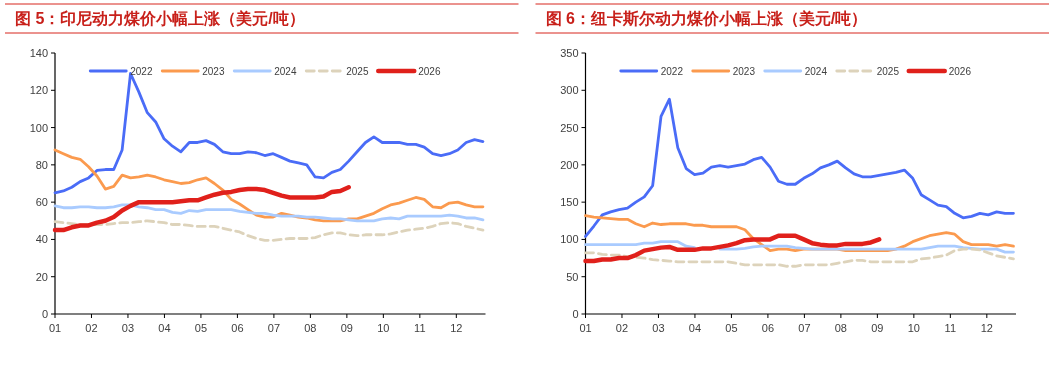 The width and height of the screenshot is (1061, 378). I want to click on y-tick-label: 200, so click(569, 164).